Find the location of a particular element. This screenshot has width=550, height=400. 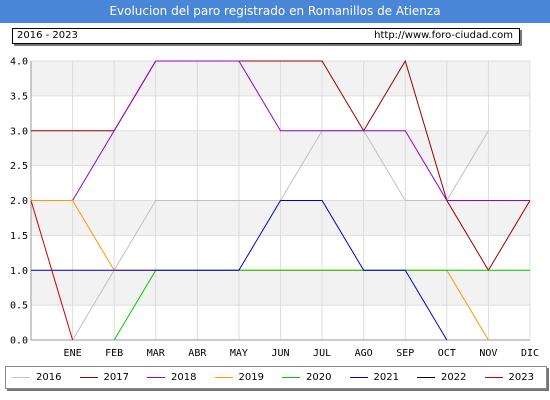

x-tick-label: OCT is located at coordinates (447, 353).